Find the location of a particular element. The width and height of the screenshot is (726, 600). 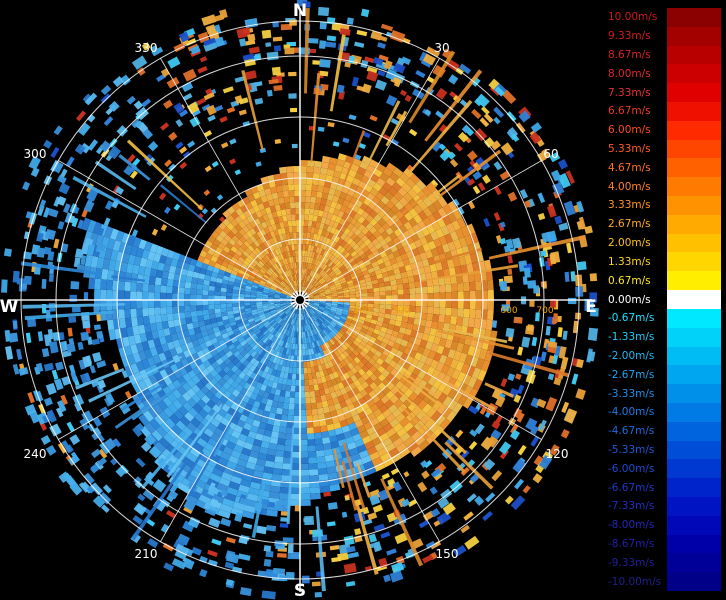

scale-label: -4.67m/s is located at coordinates (631, 431).